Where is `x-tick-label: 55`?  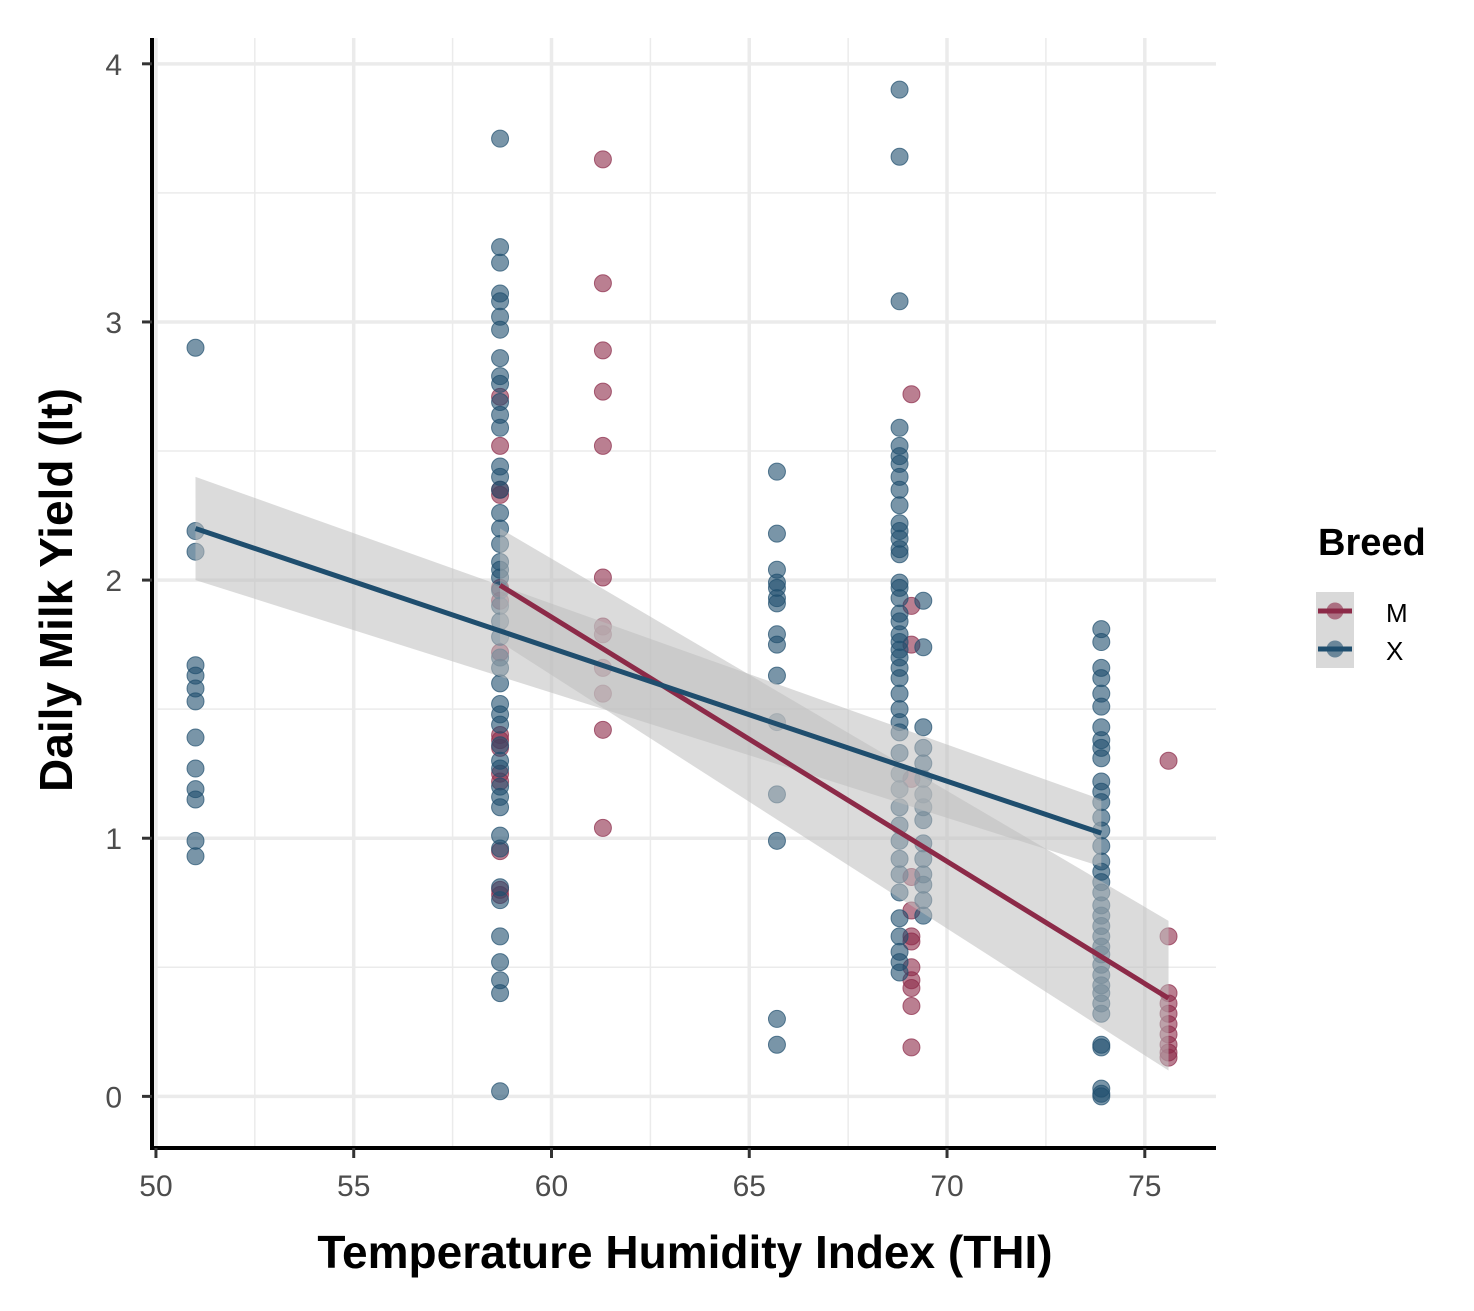
x-tick-label: 55 is located at coordinates (353, 1186).